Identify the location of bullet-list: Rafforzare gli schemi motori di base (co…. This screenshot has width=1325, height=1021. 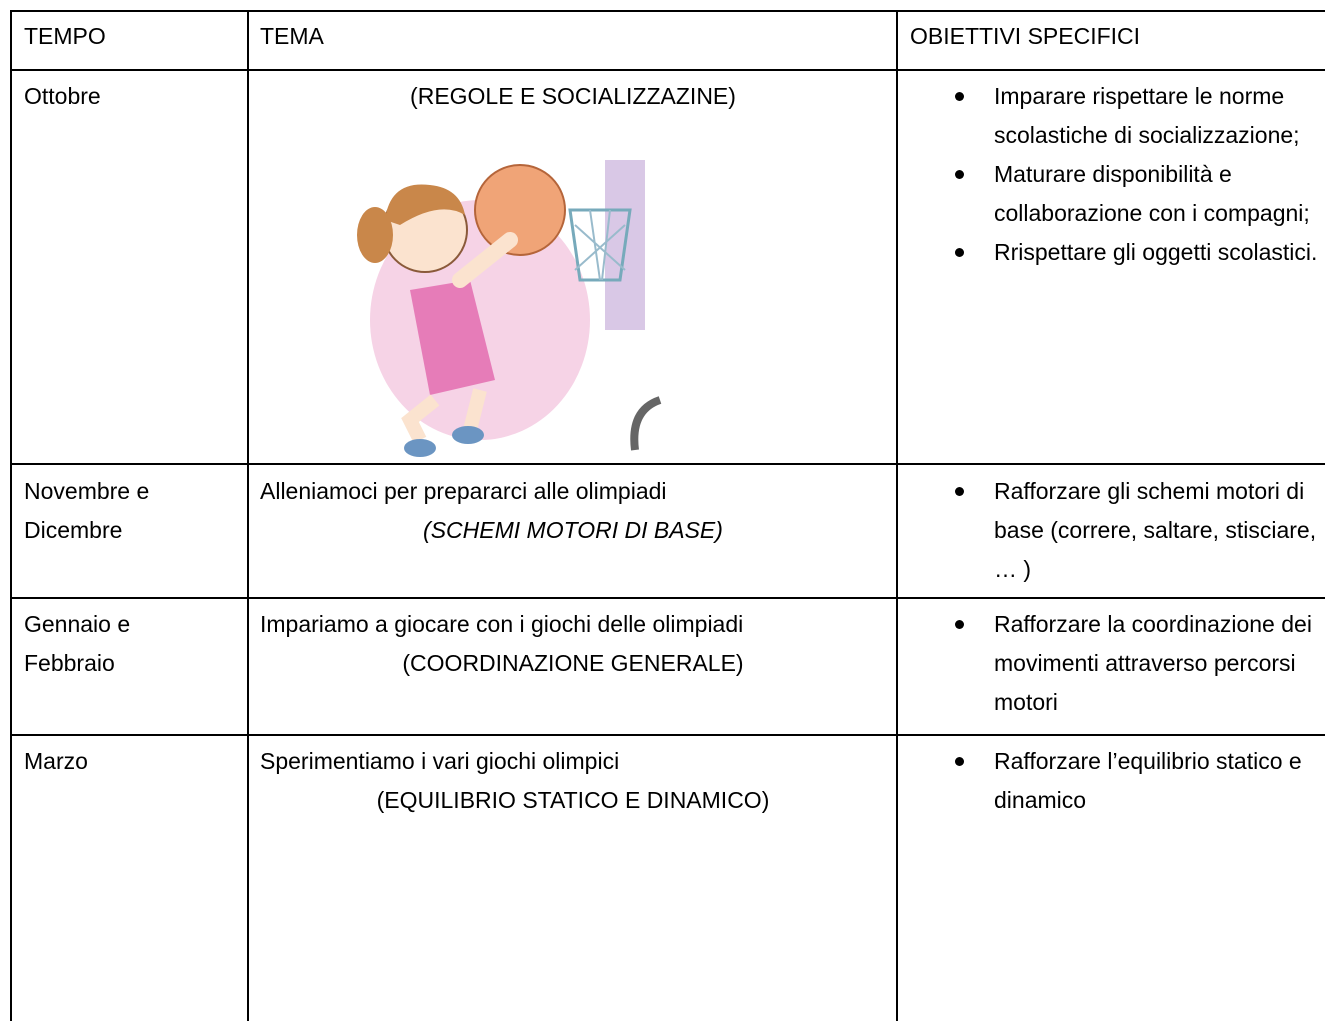
(1136, 530).